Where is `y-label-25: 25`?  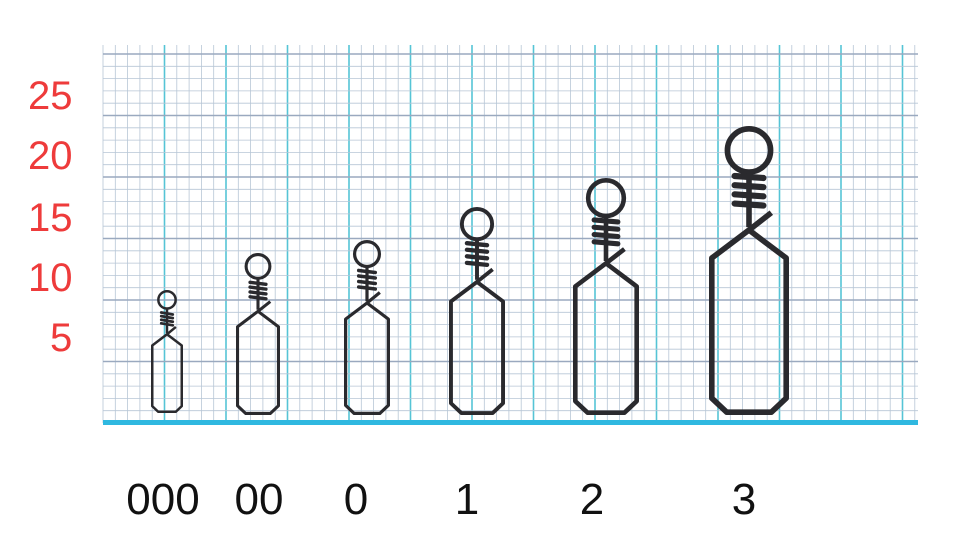 y-label-25: 25 is located at coordinates (50, 96).